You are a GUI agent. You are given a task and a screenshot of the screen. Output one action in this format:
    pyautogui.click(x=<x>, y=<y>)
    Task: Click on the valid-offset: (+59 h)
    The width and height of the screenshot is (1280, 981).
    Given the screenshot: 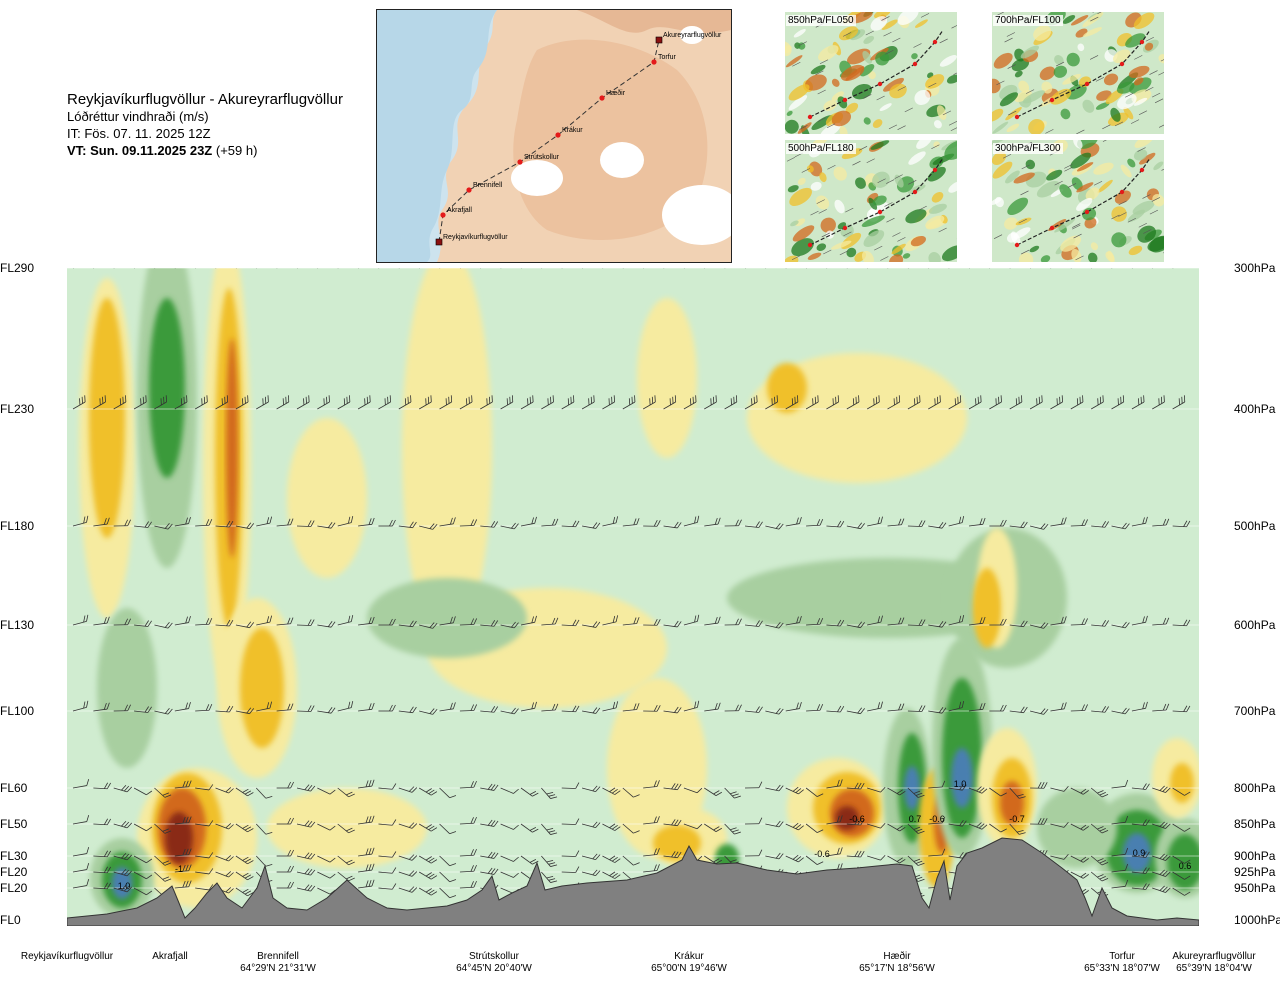 What is the action you would take?
    pyautogui.click(x=236, y=150)
    